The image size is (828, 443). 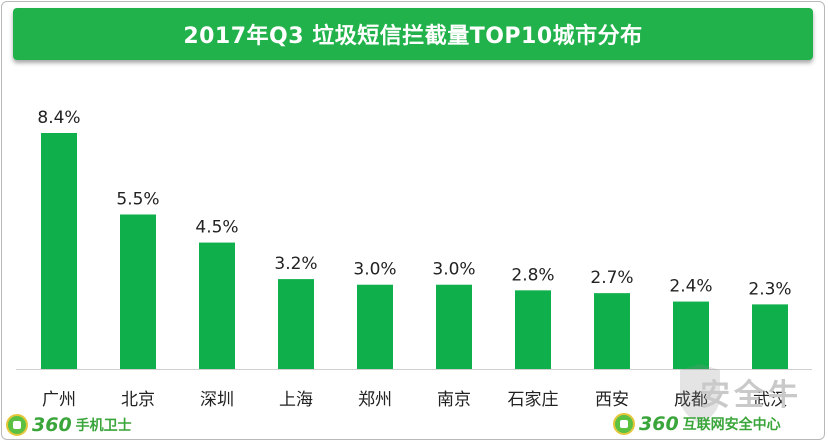 What do you see at coordinates (612, 400) in the screenshot?
I see `category-label-7: 西安` at bounding box center [612, 400].